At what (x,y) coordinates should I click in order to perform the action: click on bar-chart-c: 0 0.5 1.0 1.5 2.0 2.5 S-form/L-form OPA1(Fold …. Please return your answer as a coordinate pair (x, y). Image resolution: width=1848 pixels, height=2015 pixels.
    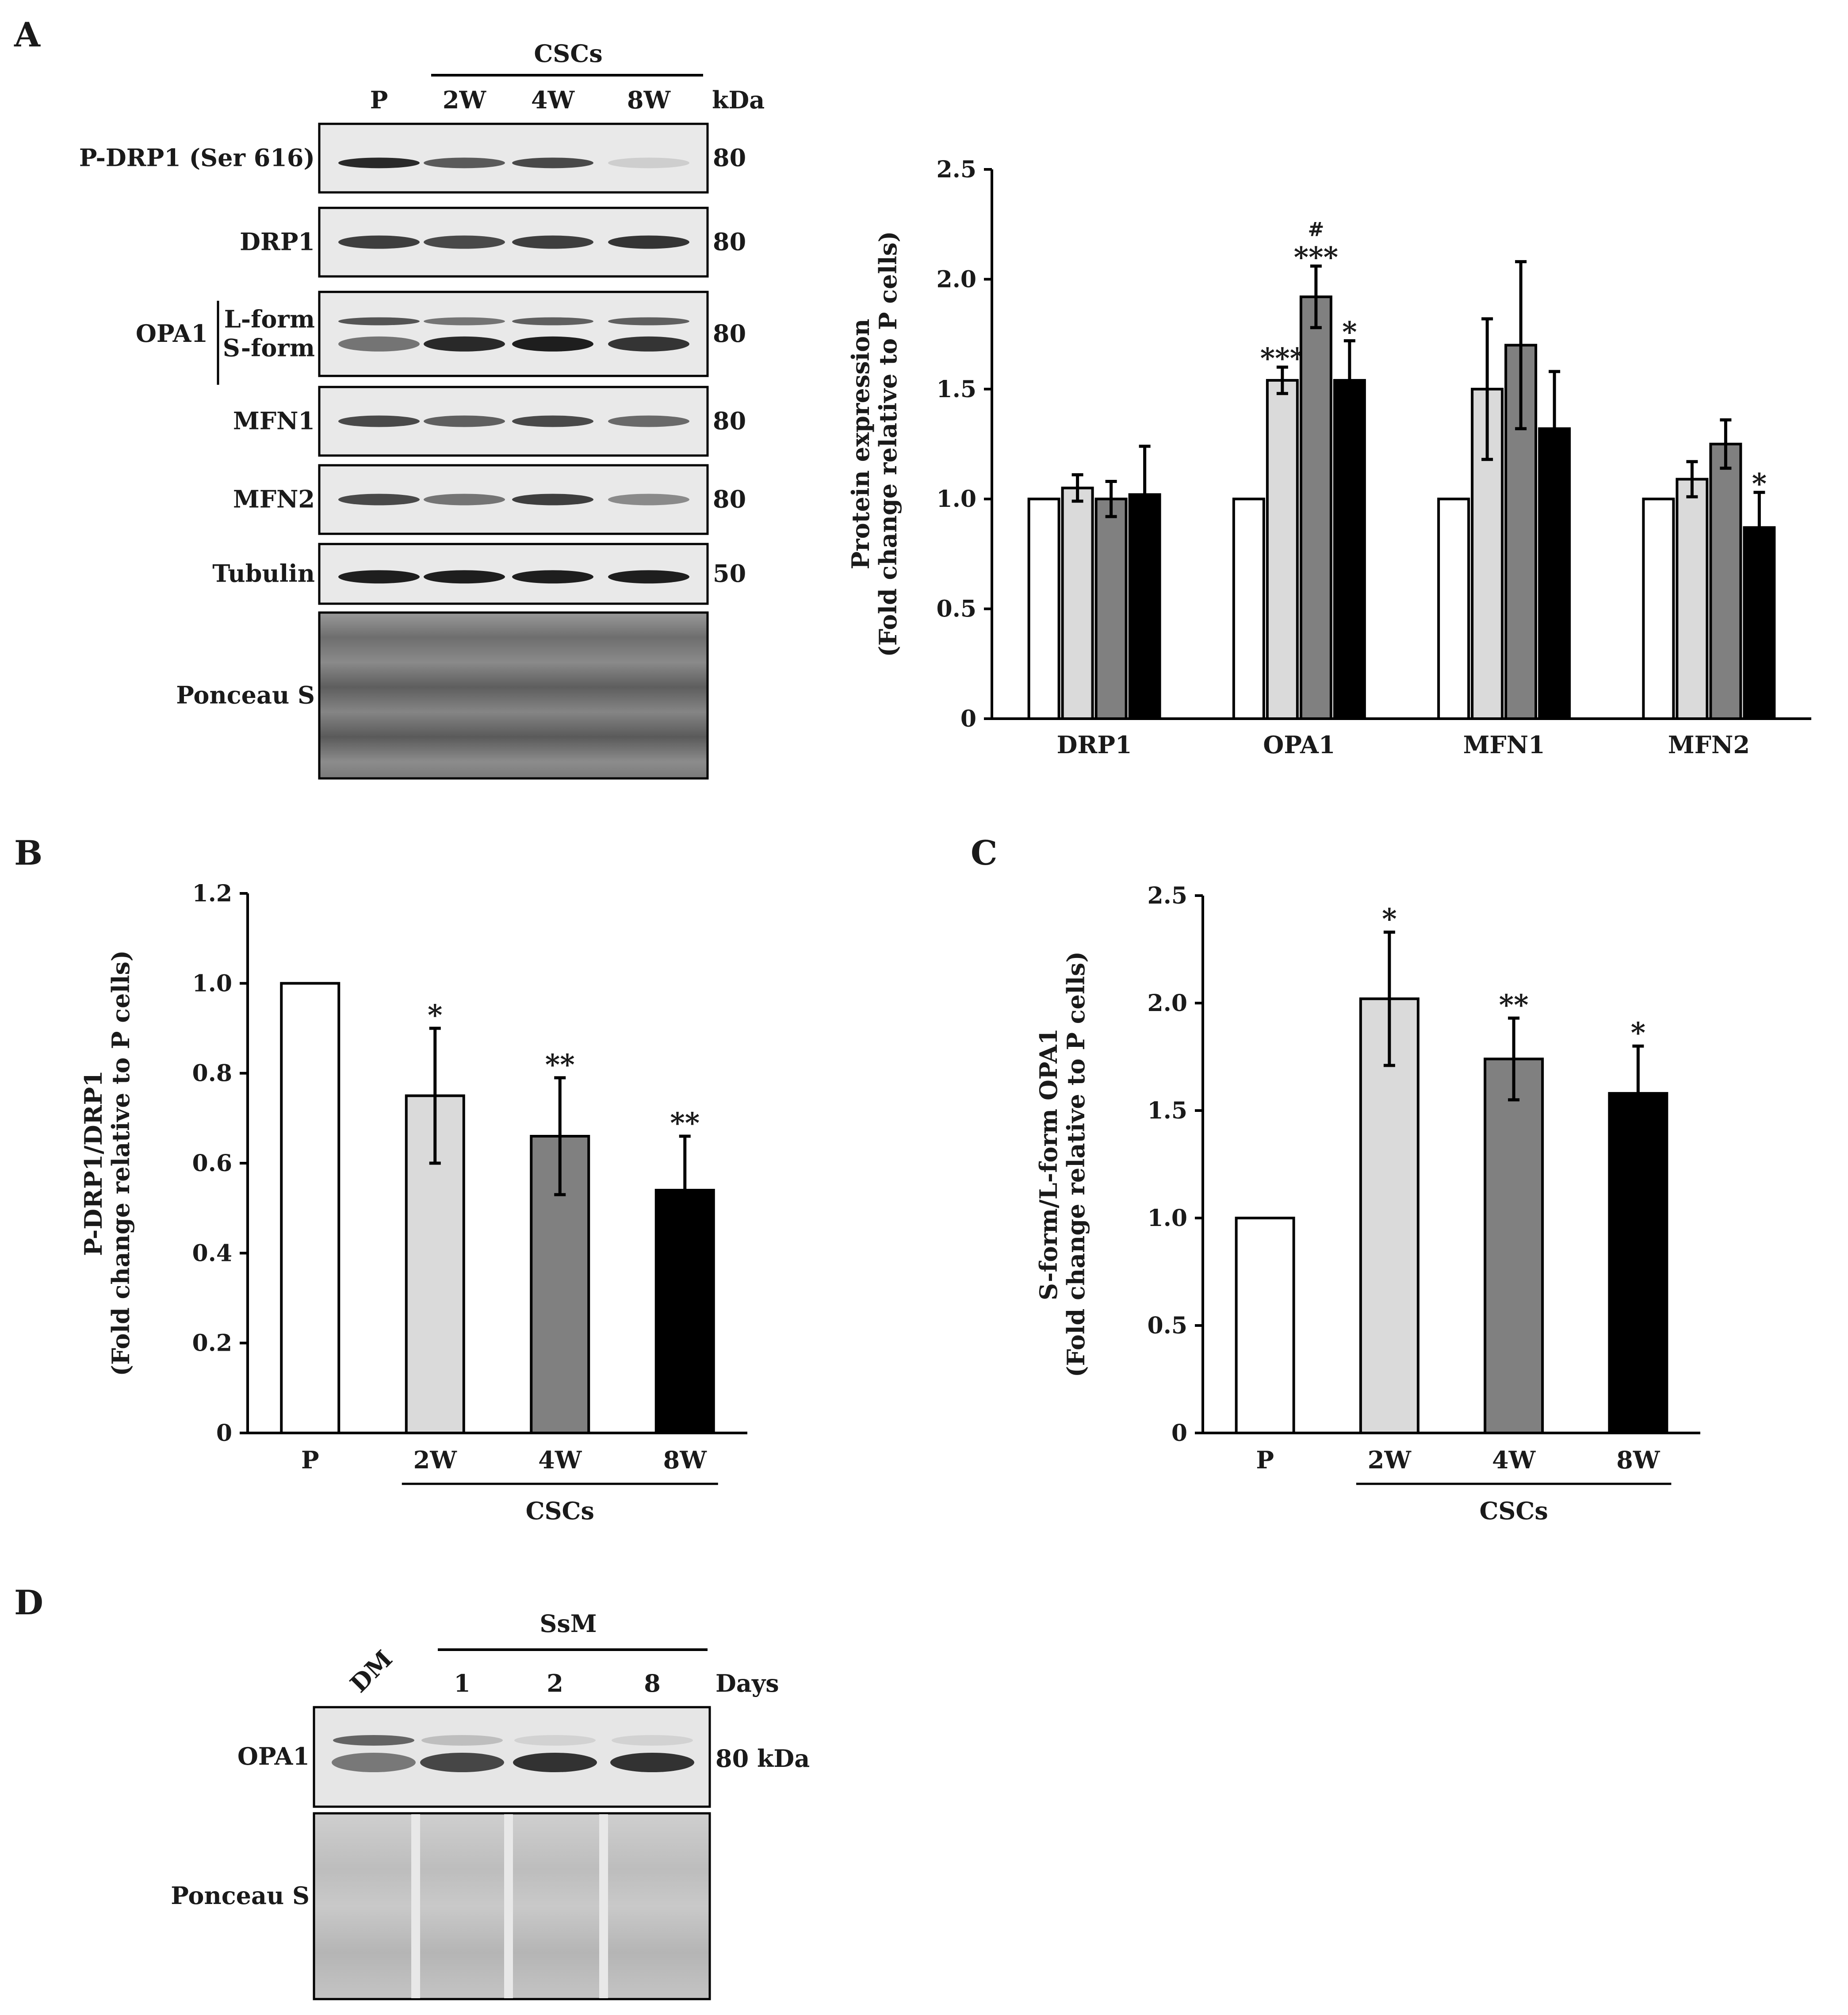
    Looking at the image, I should click on (1367, 1203).